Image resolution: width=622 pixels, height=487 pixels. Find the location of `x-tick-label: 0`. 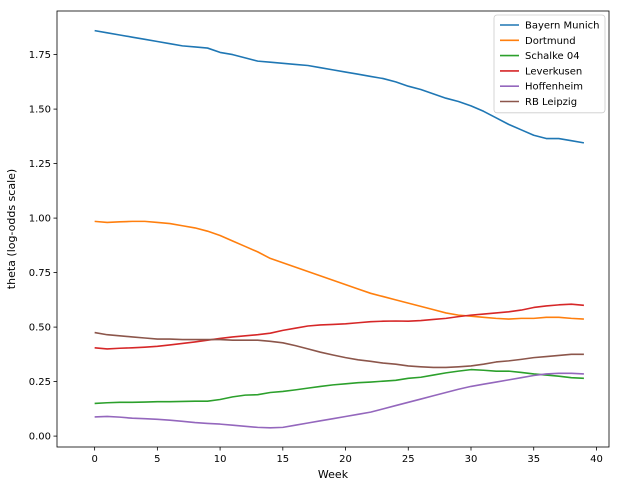

x-tick-label: 0 is located at coordinates (94, 459).